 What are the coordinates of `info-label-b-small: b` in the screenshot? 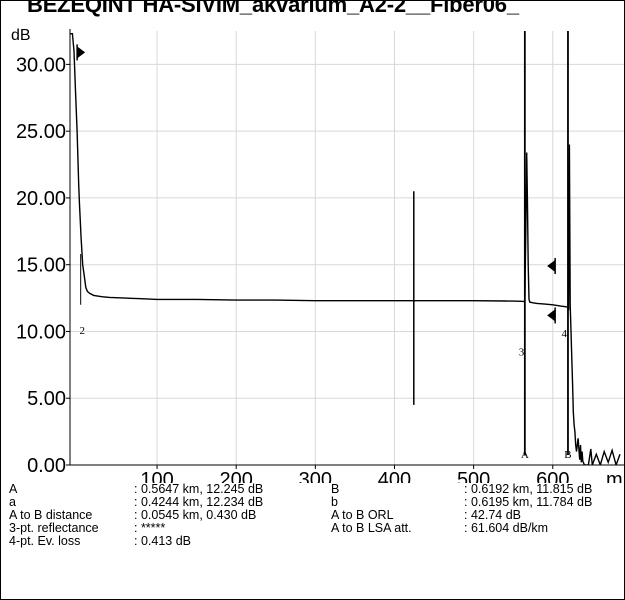 It's located at (334, 502).